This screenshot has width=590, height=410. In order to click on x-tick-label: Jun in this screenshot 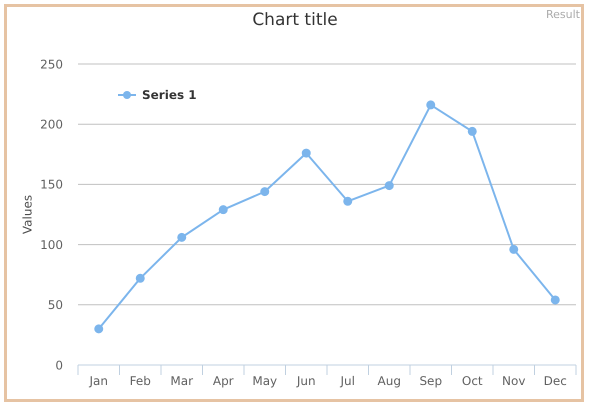, I will do `click(306, 381)`.